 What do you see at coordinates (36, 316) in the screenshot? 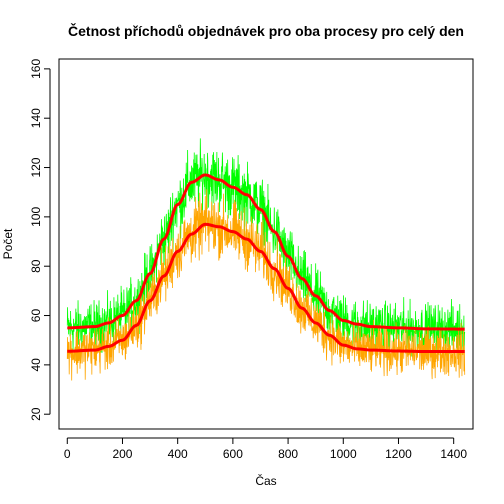
I see `y-tick-label: 60` at bounding box center [36, 316].